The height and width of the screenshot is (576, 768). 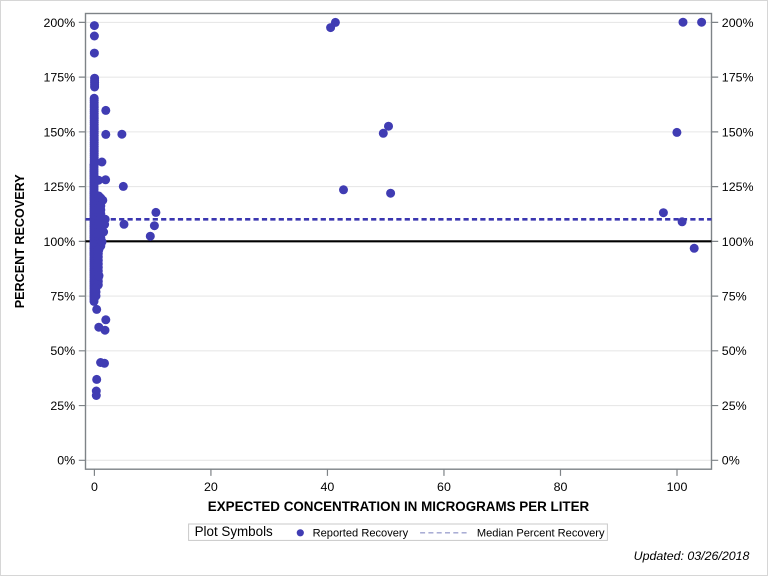 I want to click on svg-text: 100, so click(x=677, y=487).